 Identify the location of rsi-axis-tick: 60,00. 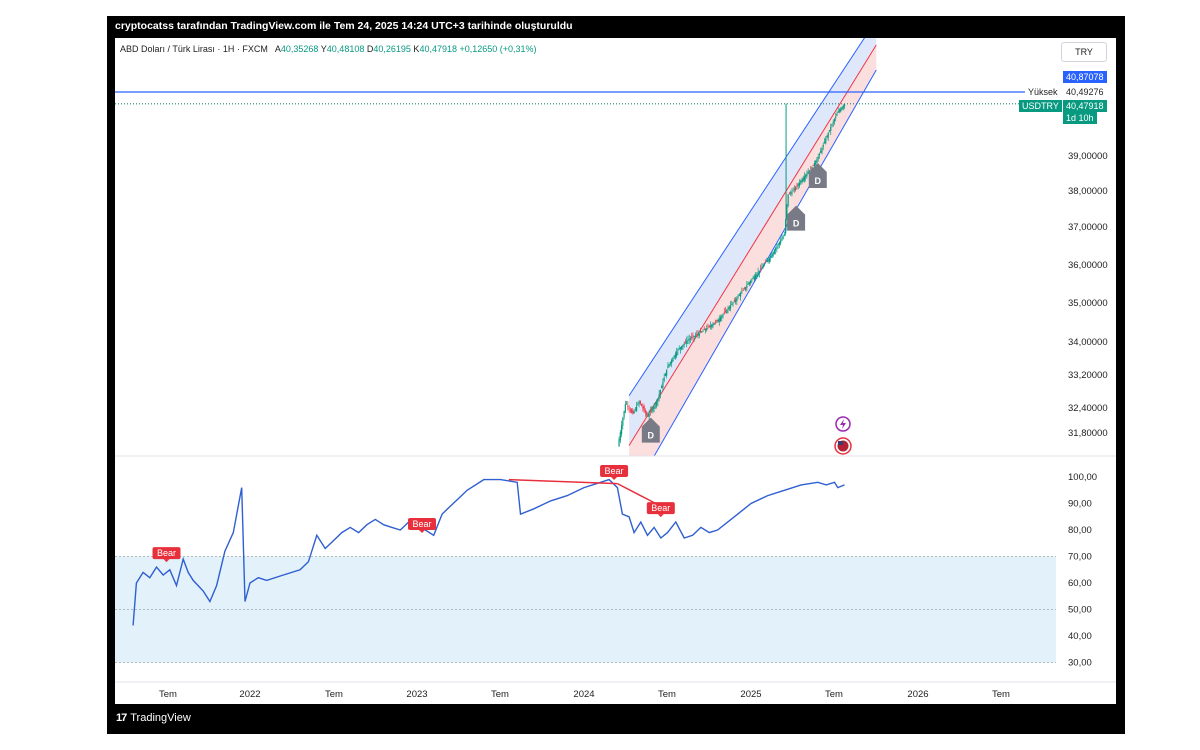
(1080, 583).